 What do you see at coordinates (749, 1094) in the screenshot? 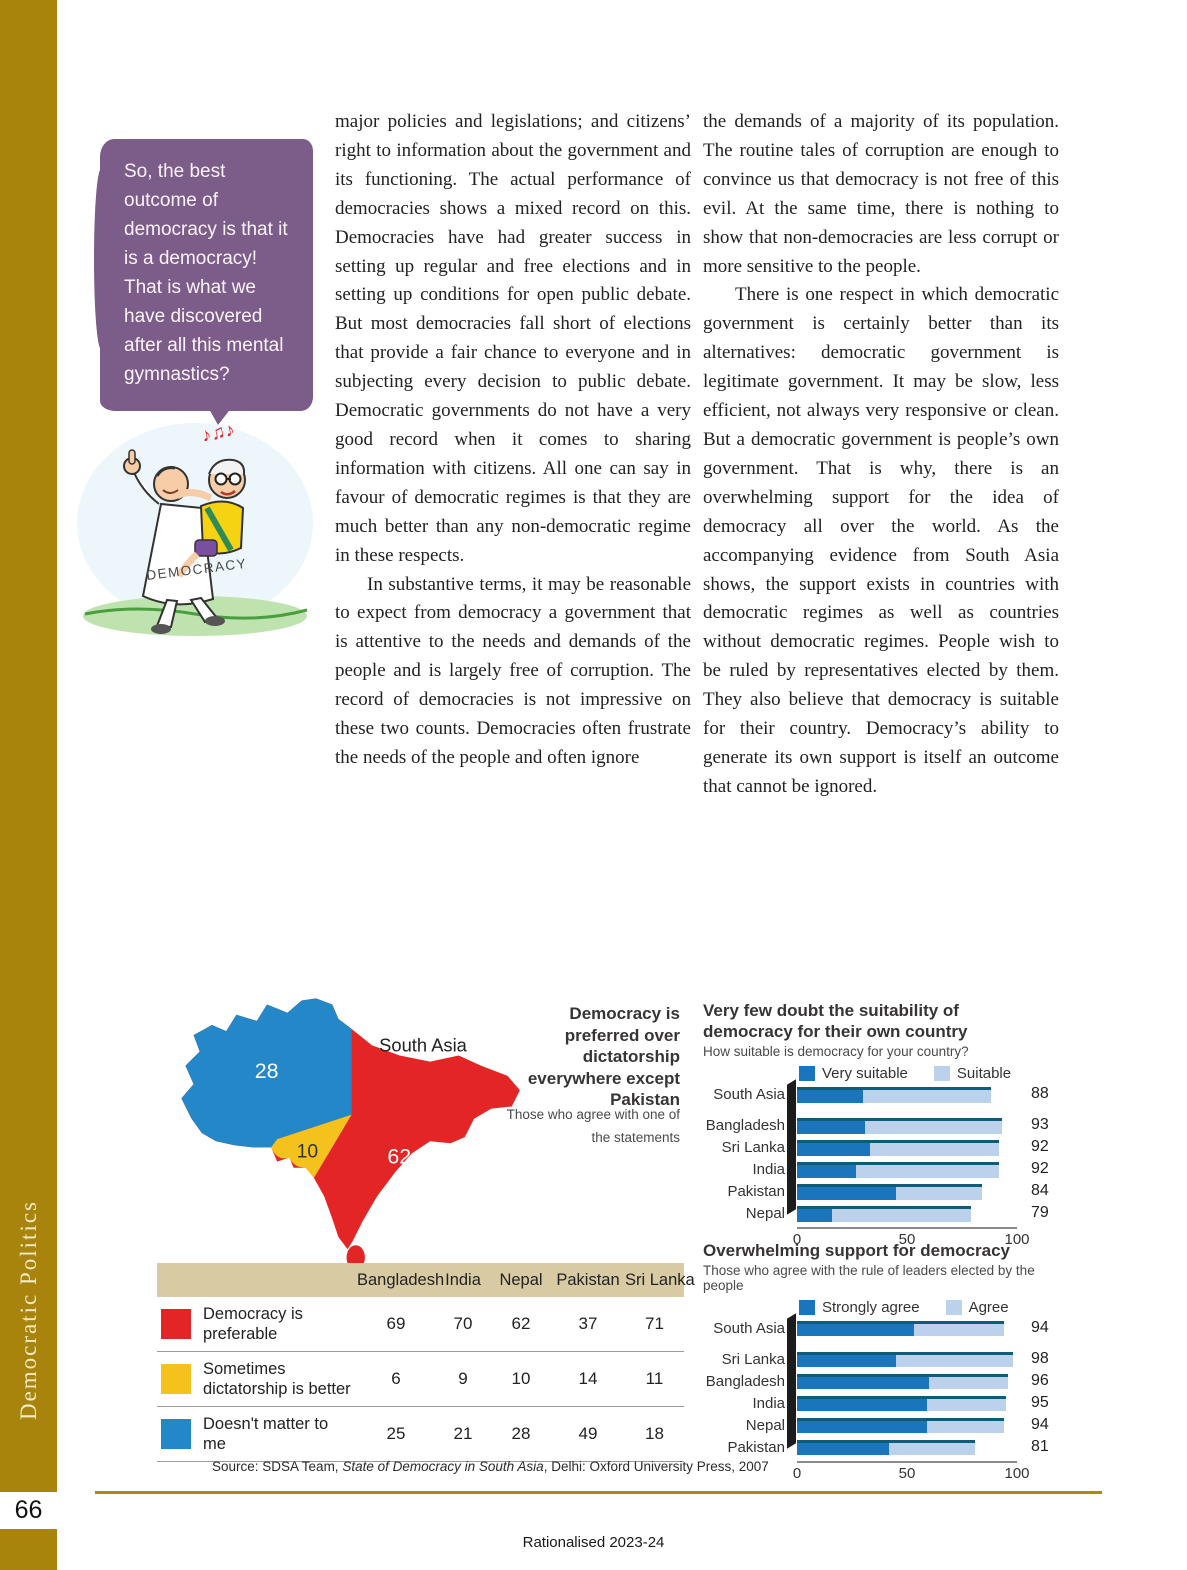
I see `bar-category-label: South Asia` at bounding box center [749, 1094].